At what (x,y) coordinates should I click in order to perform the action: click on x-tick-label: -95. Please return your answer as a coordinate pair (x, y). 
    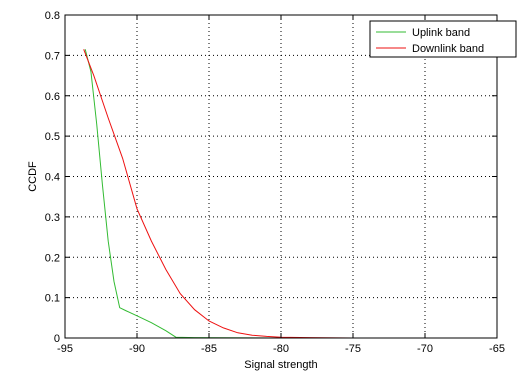
    Looking at the image, I should click on (65, 349).